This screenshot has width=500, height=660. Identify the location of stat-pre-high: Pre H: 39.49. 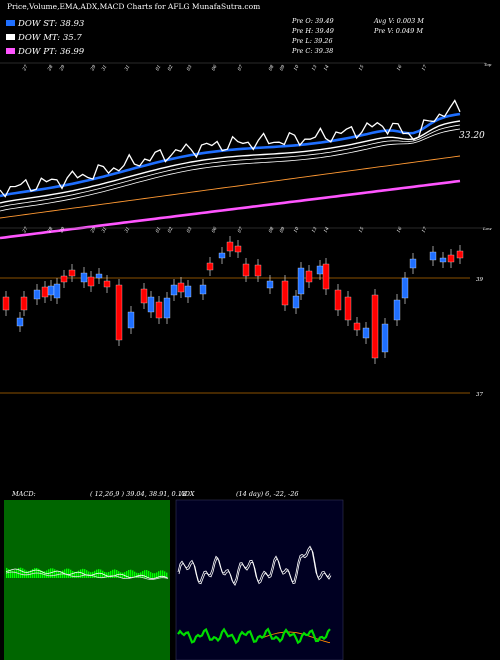
(312, 31).